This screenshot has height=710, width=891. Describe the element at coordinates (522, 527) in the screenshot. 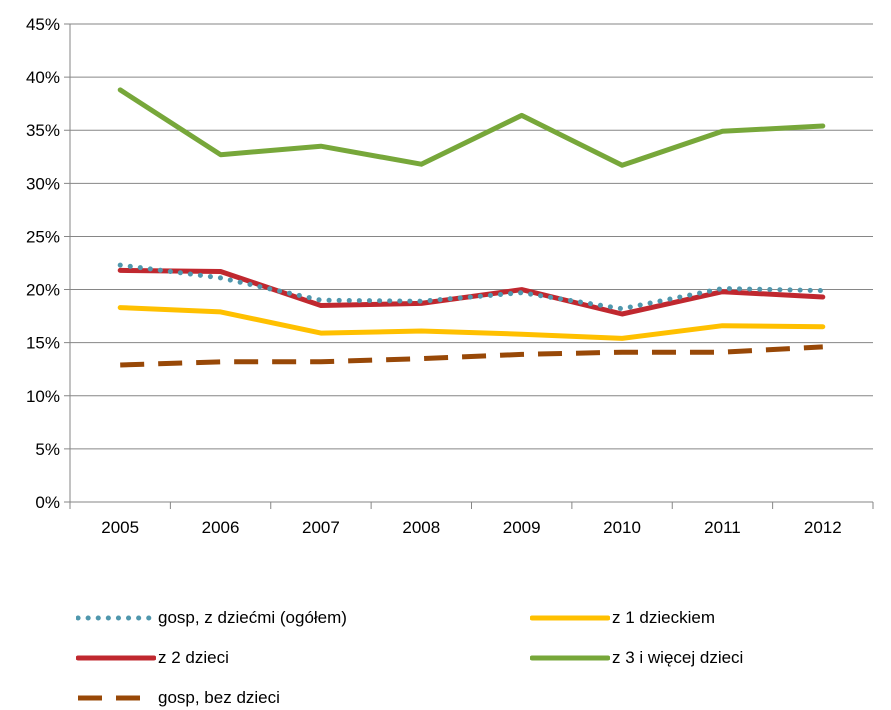

I see `x-tick-label-4: 2009` at that location.